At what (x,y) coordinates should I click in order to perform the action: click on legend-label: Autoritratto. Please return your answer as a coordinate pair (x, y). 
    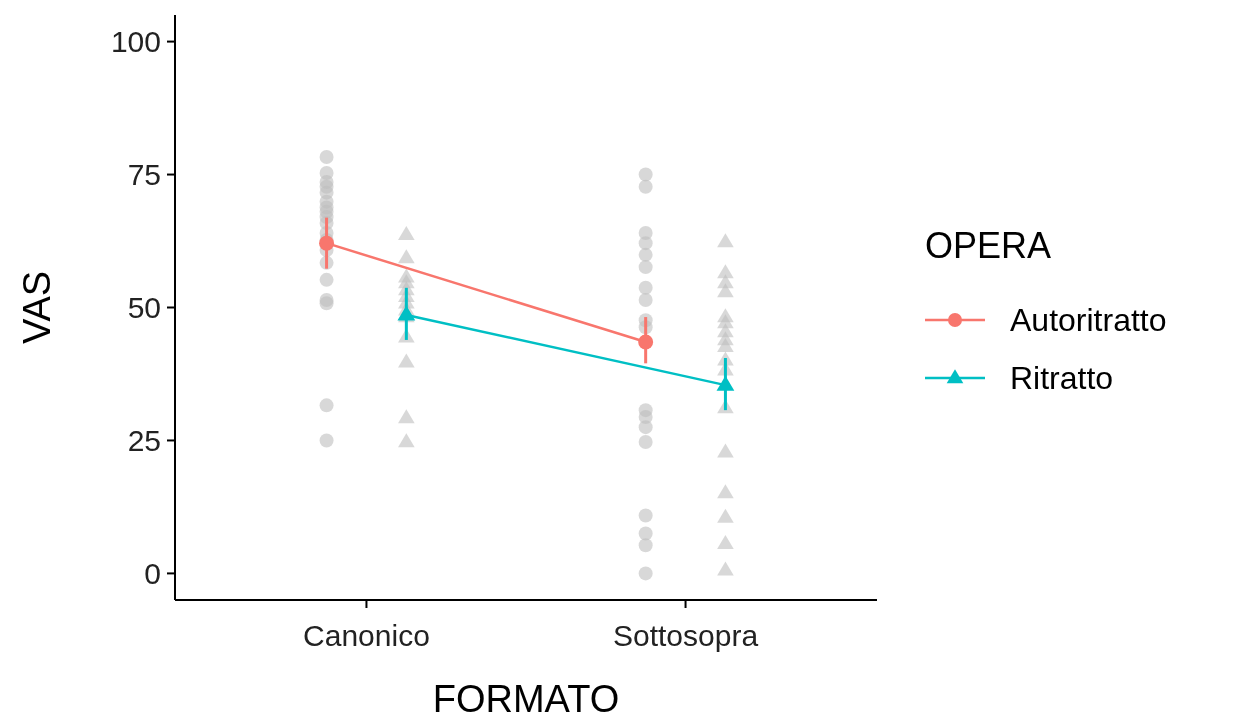
    Looking at the image, I should click on (1088, 320).